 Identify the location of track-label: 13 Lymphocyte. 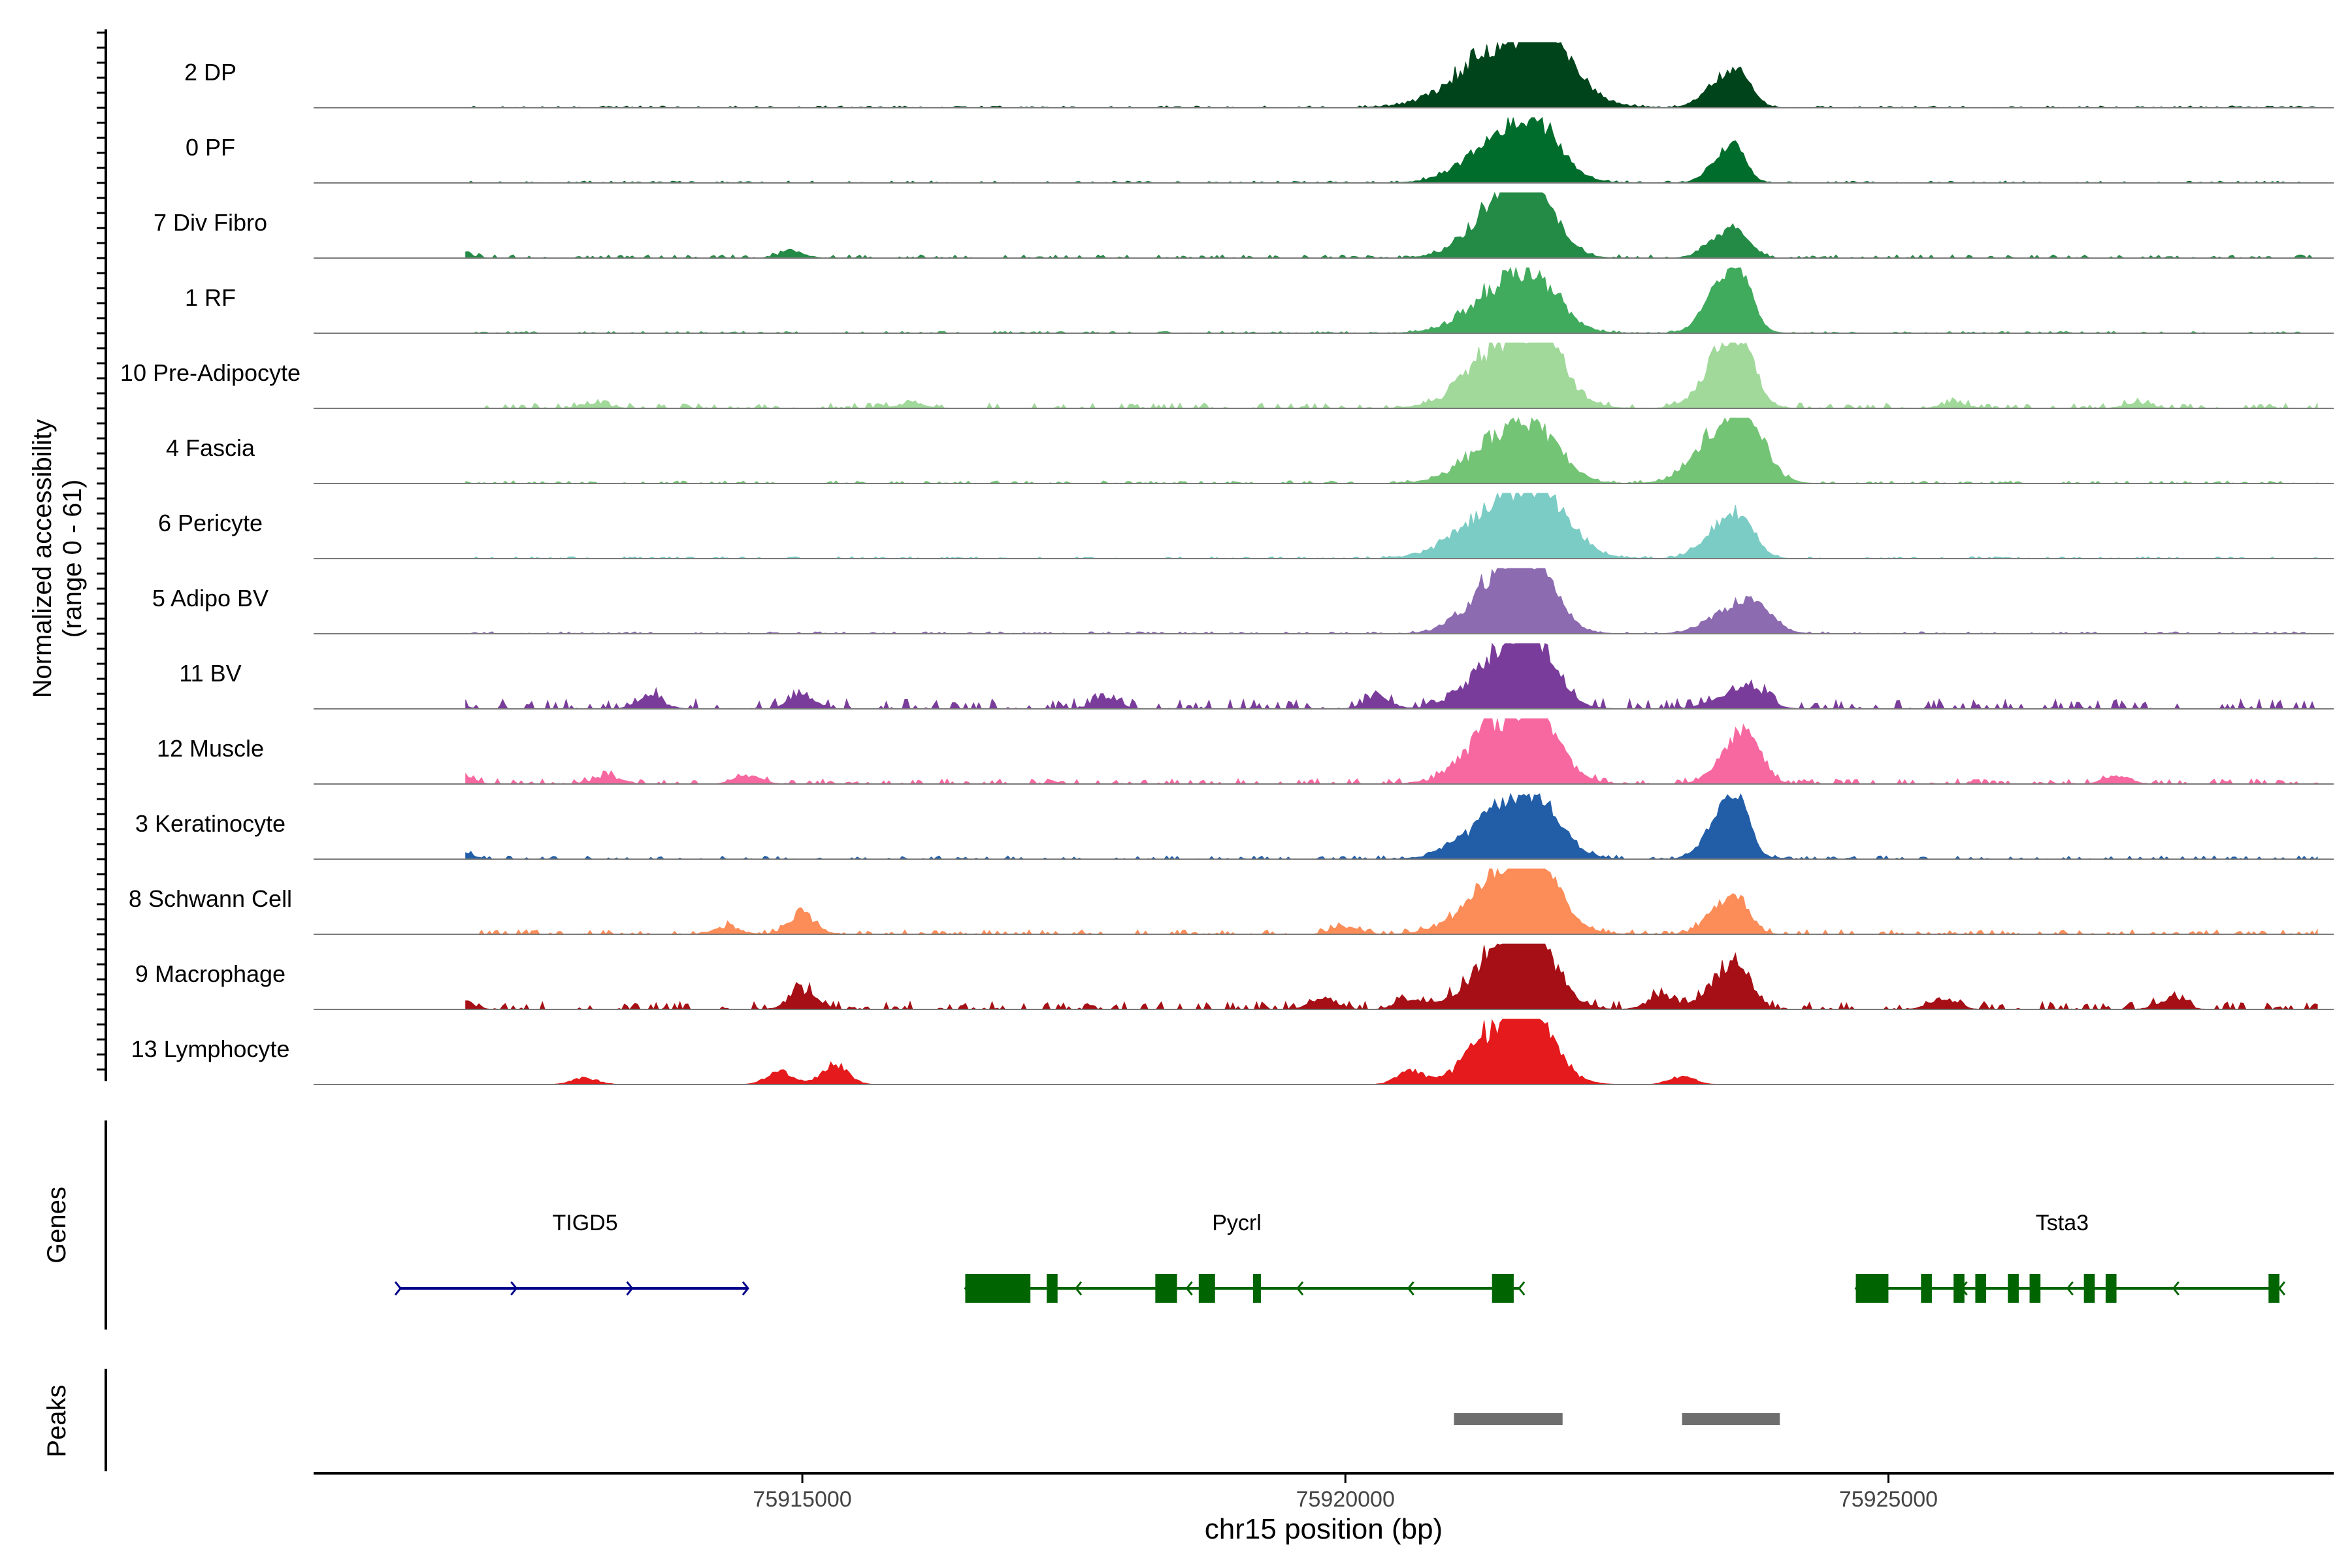
(210, 1049).